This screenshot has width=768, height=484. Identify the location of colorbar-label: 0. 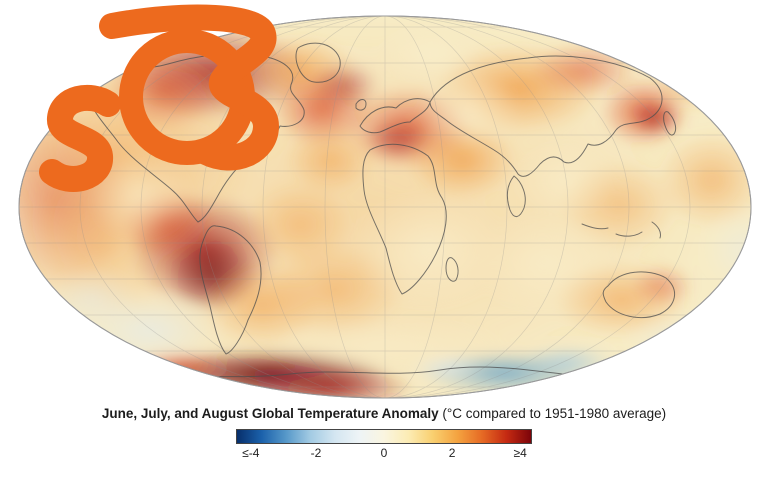
(384, 453).